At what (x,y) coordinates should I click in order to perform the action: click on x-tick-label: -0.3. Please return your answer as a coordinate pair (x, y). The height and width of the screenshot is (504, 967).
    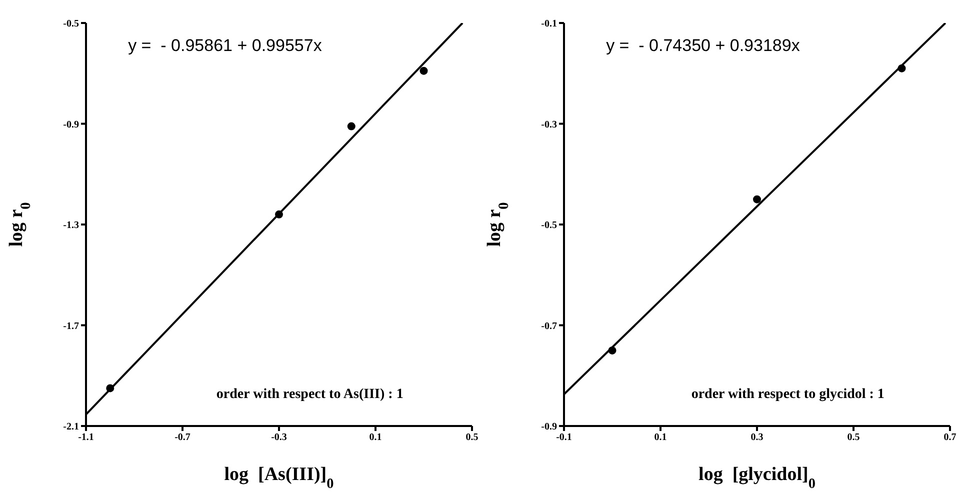
    Looking at the image, I should click on (279, 438).